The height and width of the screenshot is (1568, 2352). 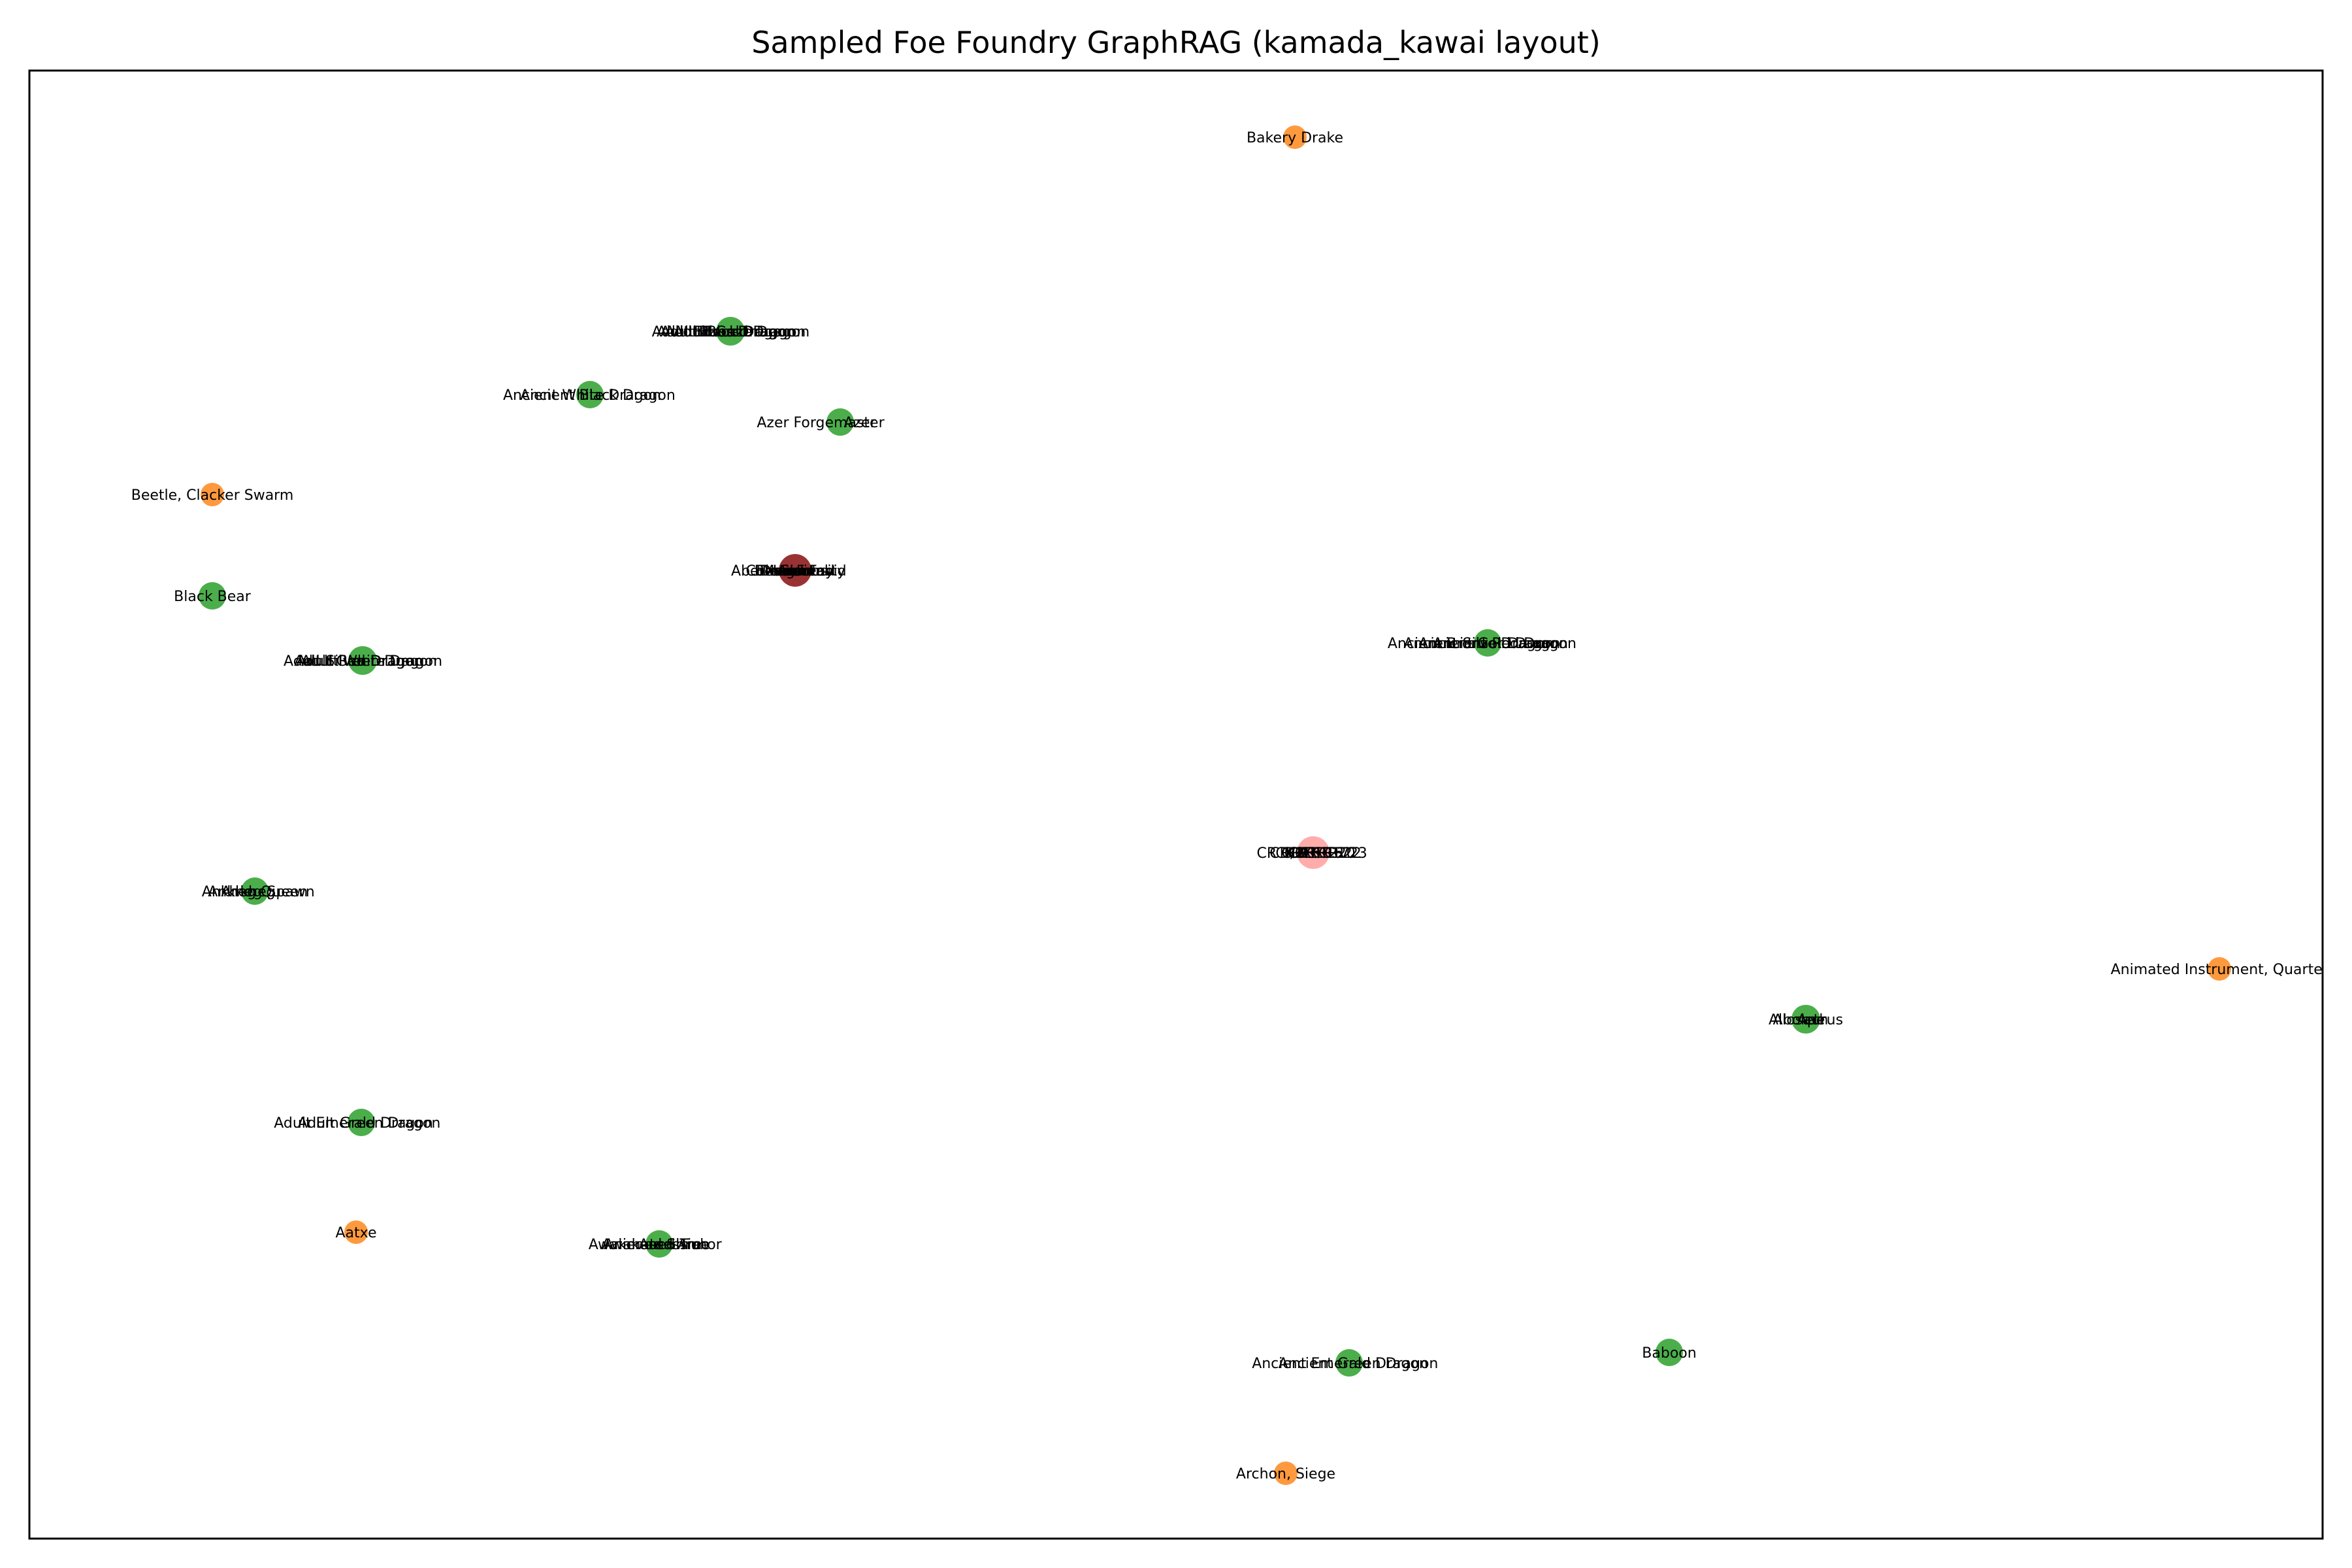 What do you see at coordinates (859, 423) in the screenshot?
I see `node-label: Azer` at bounding box center [859, 423].